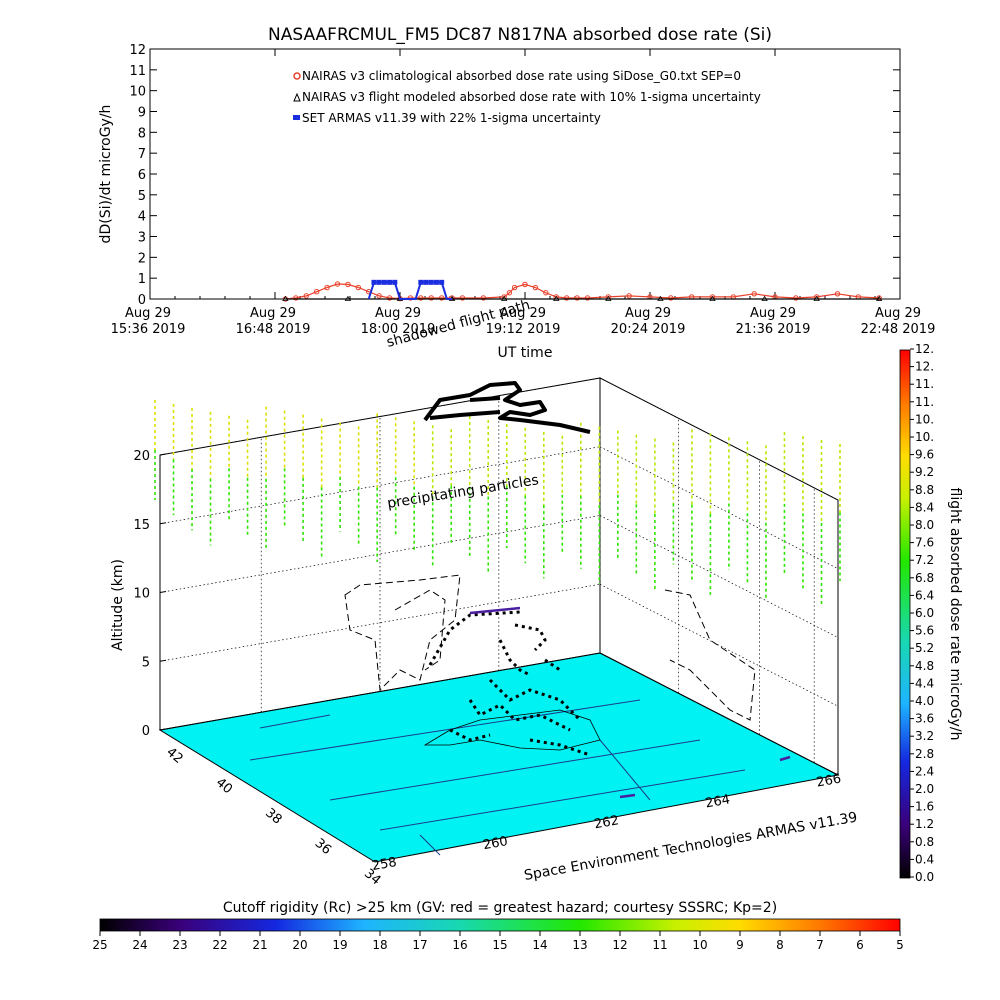 This screenshot has height=1000, width=1000. Describe the element at coordinates (297, 97) in the screenshot. I see `legend-marker-triangle` at that location.